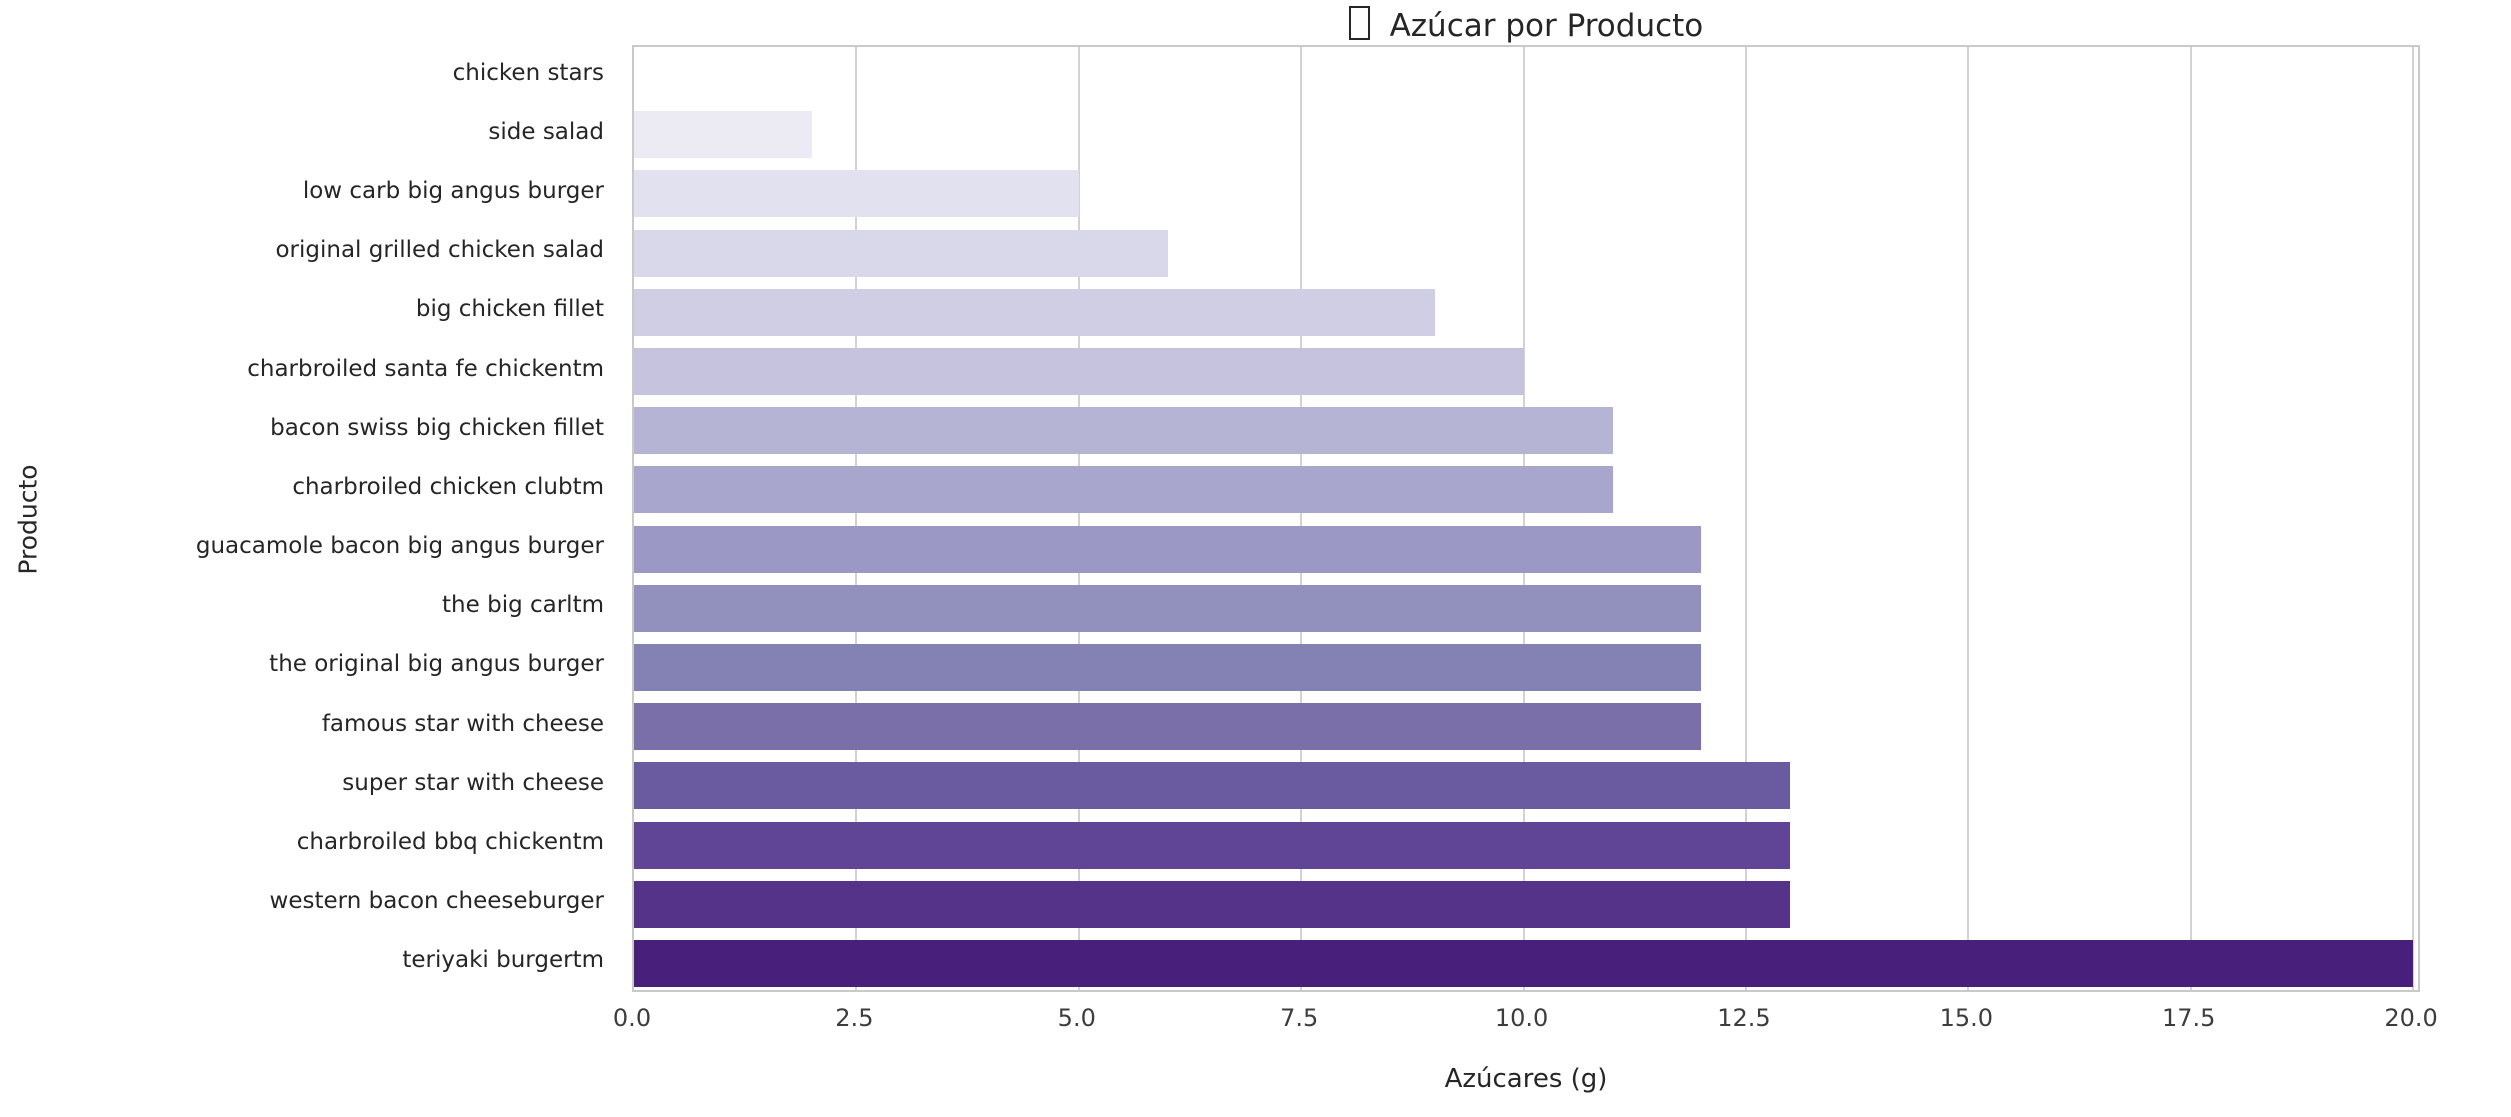 The height and width of the screenshot is (1117, 2511). Describe the element at coordinates (528, 73) in the screenshot. I see `y-tick-label: chicken stars` at that location.